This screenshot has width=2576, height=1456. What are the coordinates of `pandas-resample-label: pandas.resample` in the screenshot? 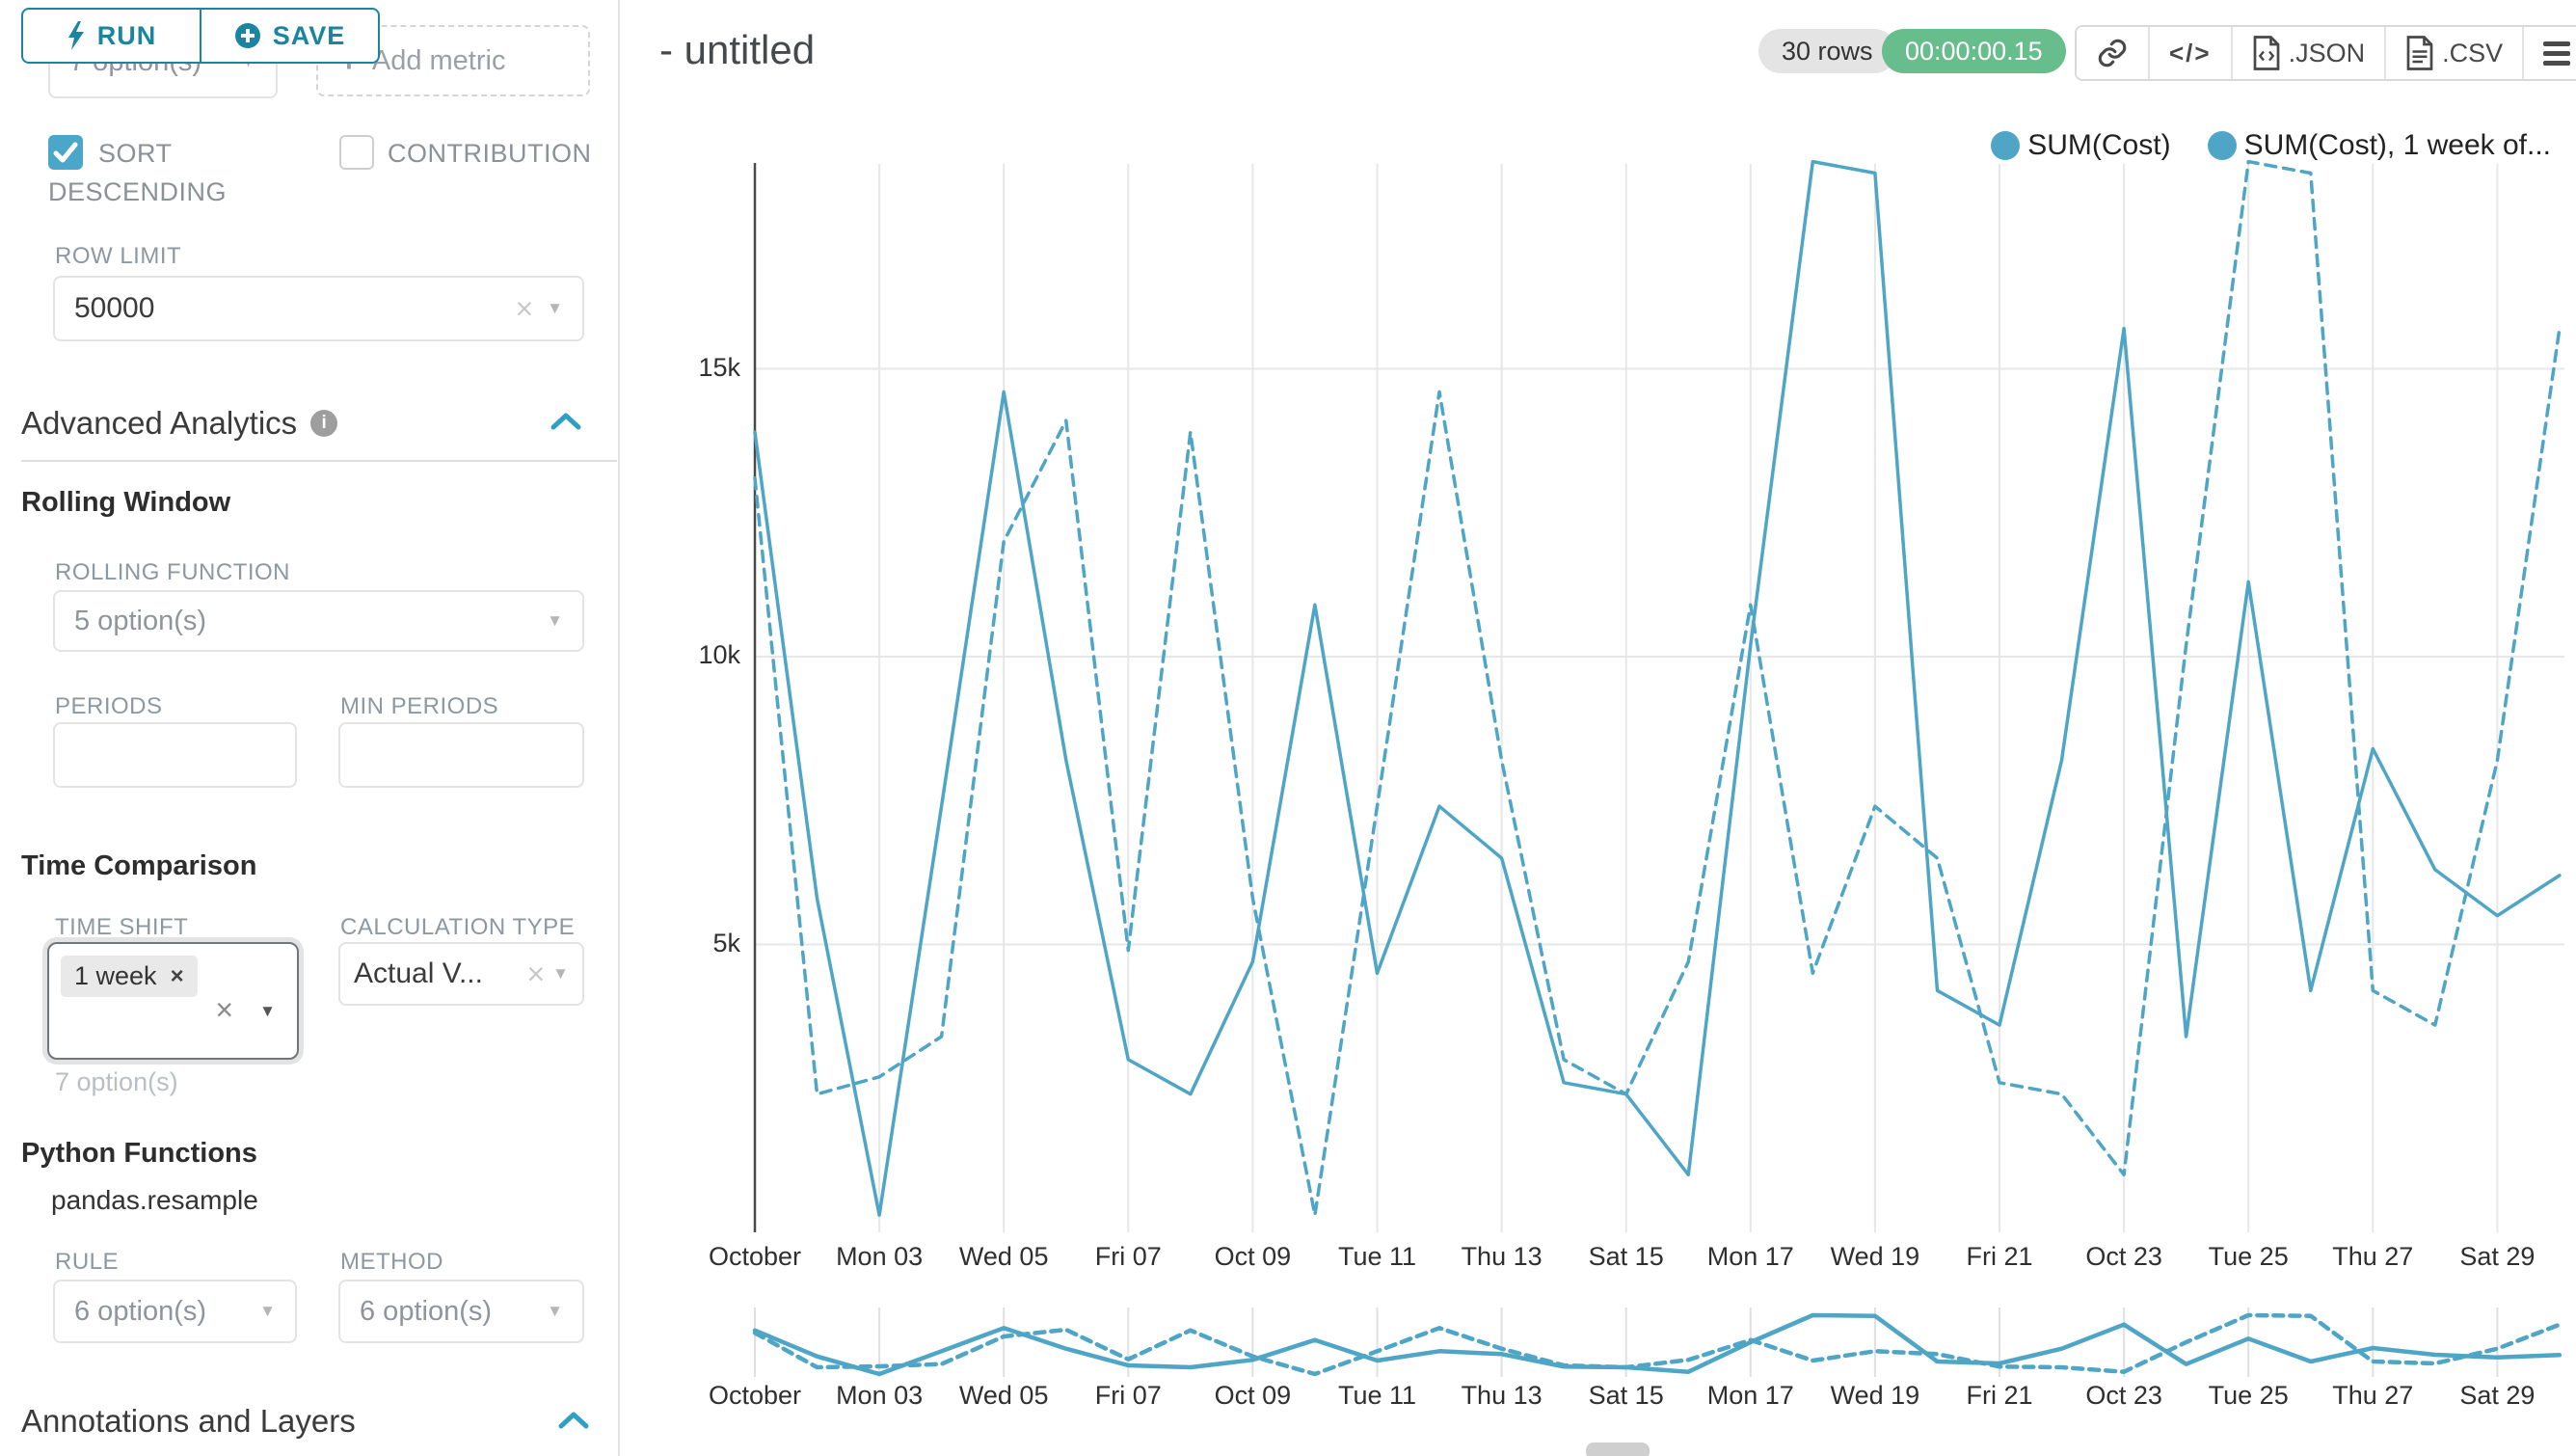 It's located at (154, 1200).